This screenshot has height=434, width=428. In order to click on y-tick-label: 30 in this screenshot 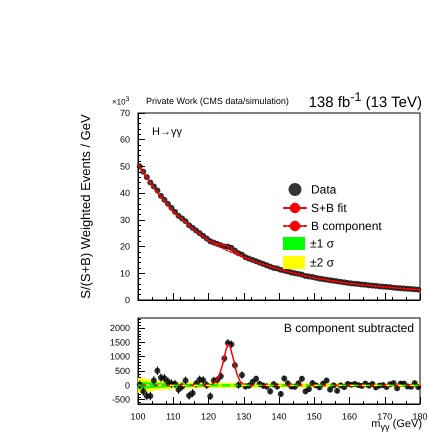, I will do `click(125, 219)`.